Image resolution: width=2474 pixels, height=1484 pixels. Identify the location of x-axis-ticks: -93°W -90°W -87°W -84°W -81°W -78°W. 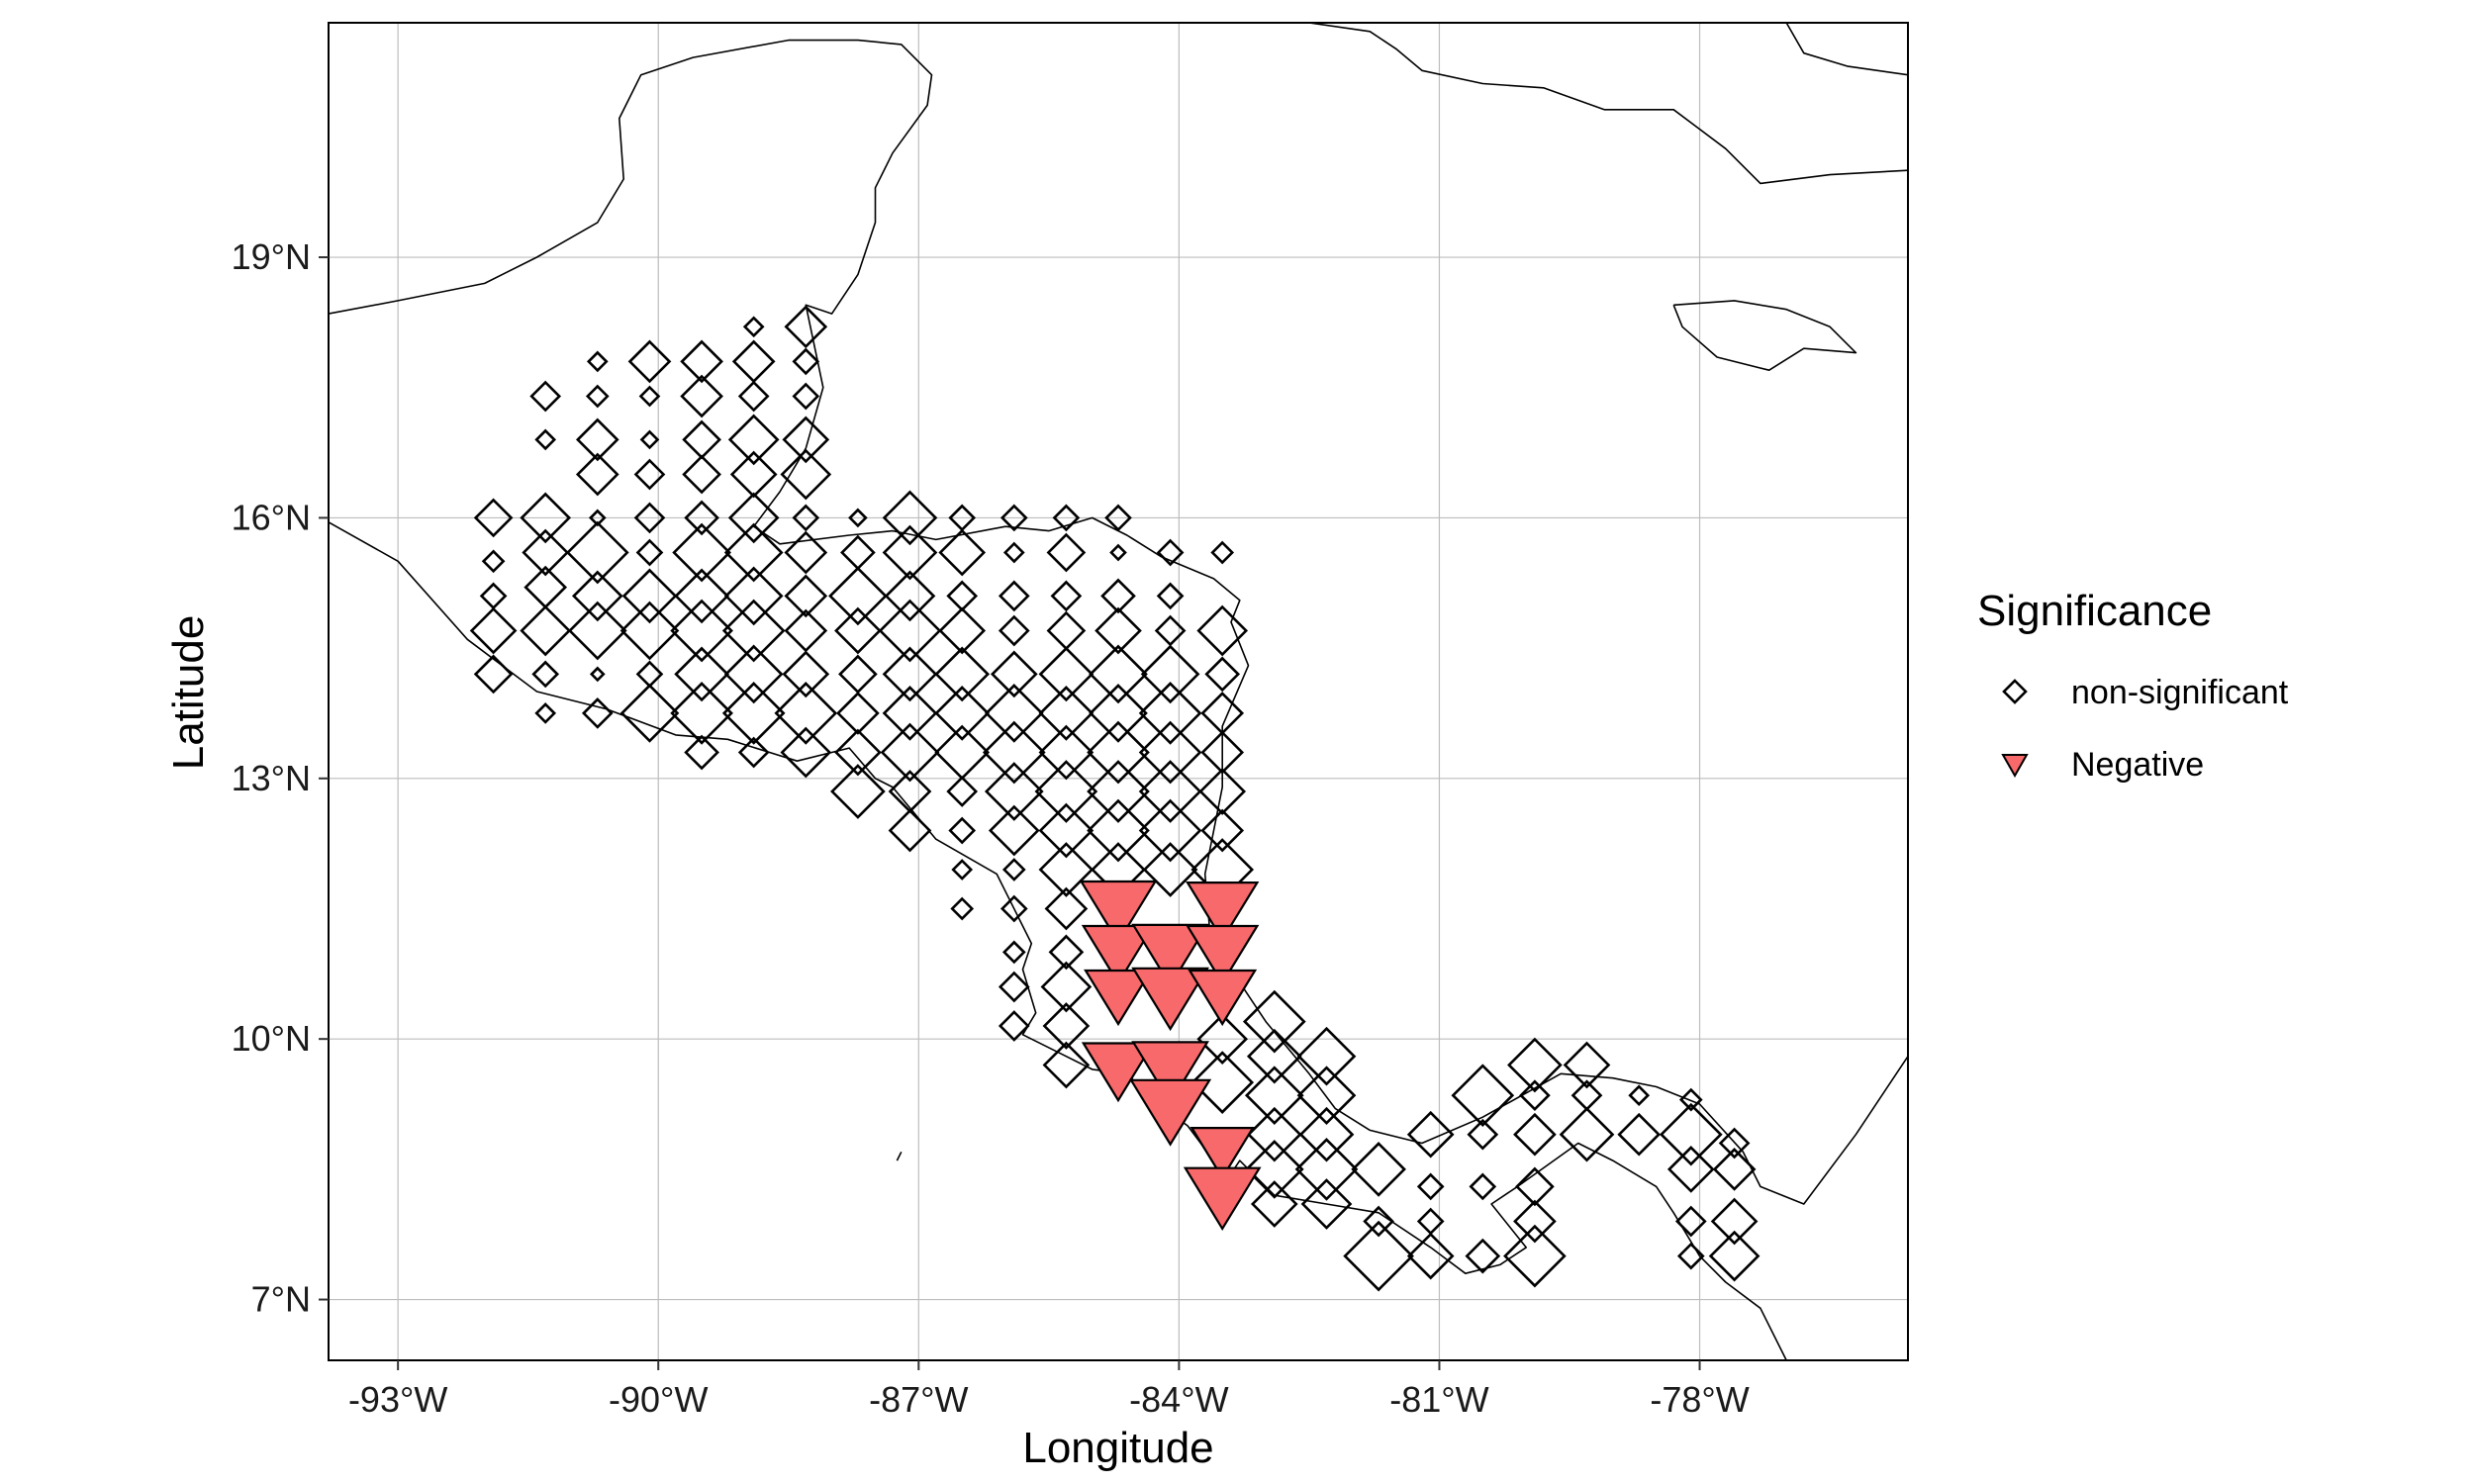
(1049, 1390).